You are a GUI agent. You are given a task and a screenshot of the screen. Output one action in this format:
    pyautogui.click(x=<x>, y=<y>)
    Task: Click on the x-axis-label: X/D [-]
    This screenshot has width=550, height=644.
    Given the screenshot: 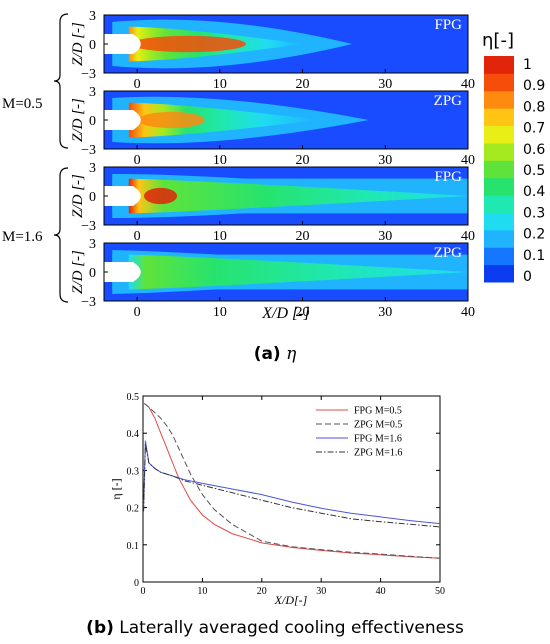 What is the action you would take?
    pyautogui.click(x=285, y=313)
    